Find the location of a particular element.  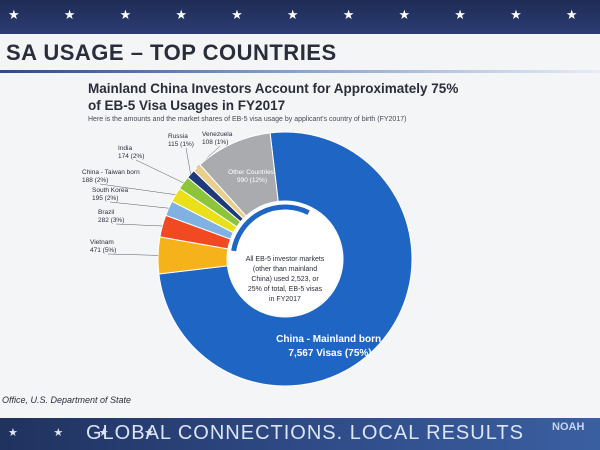

label-vietnam: Vietnam 471 (5%) is located at coordinates (103, 246).